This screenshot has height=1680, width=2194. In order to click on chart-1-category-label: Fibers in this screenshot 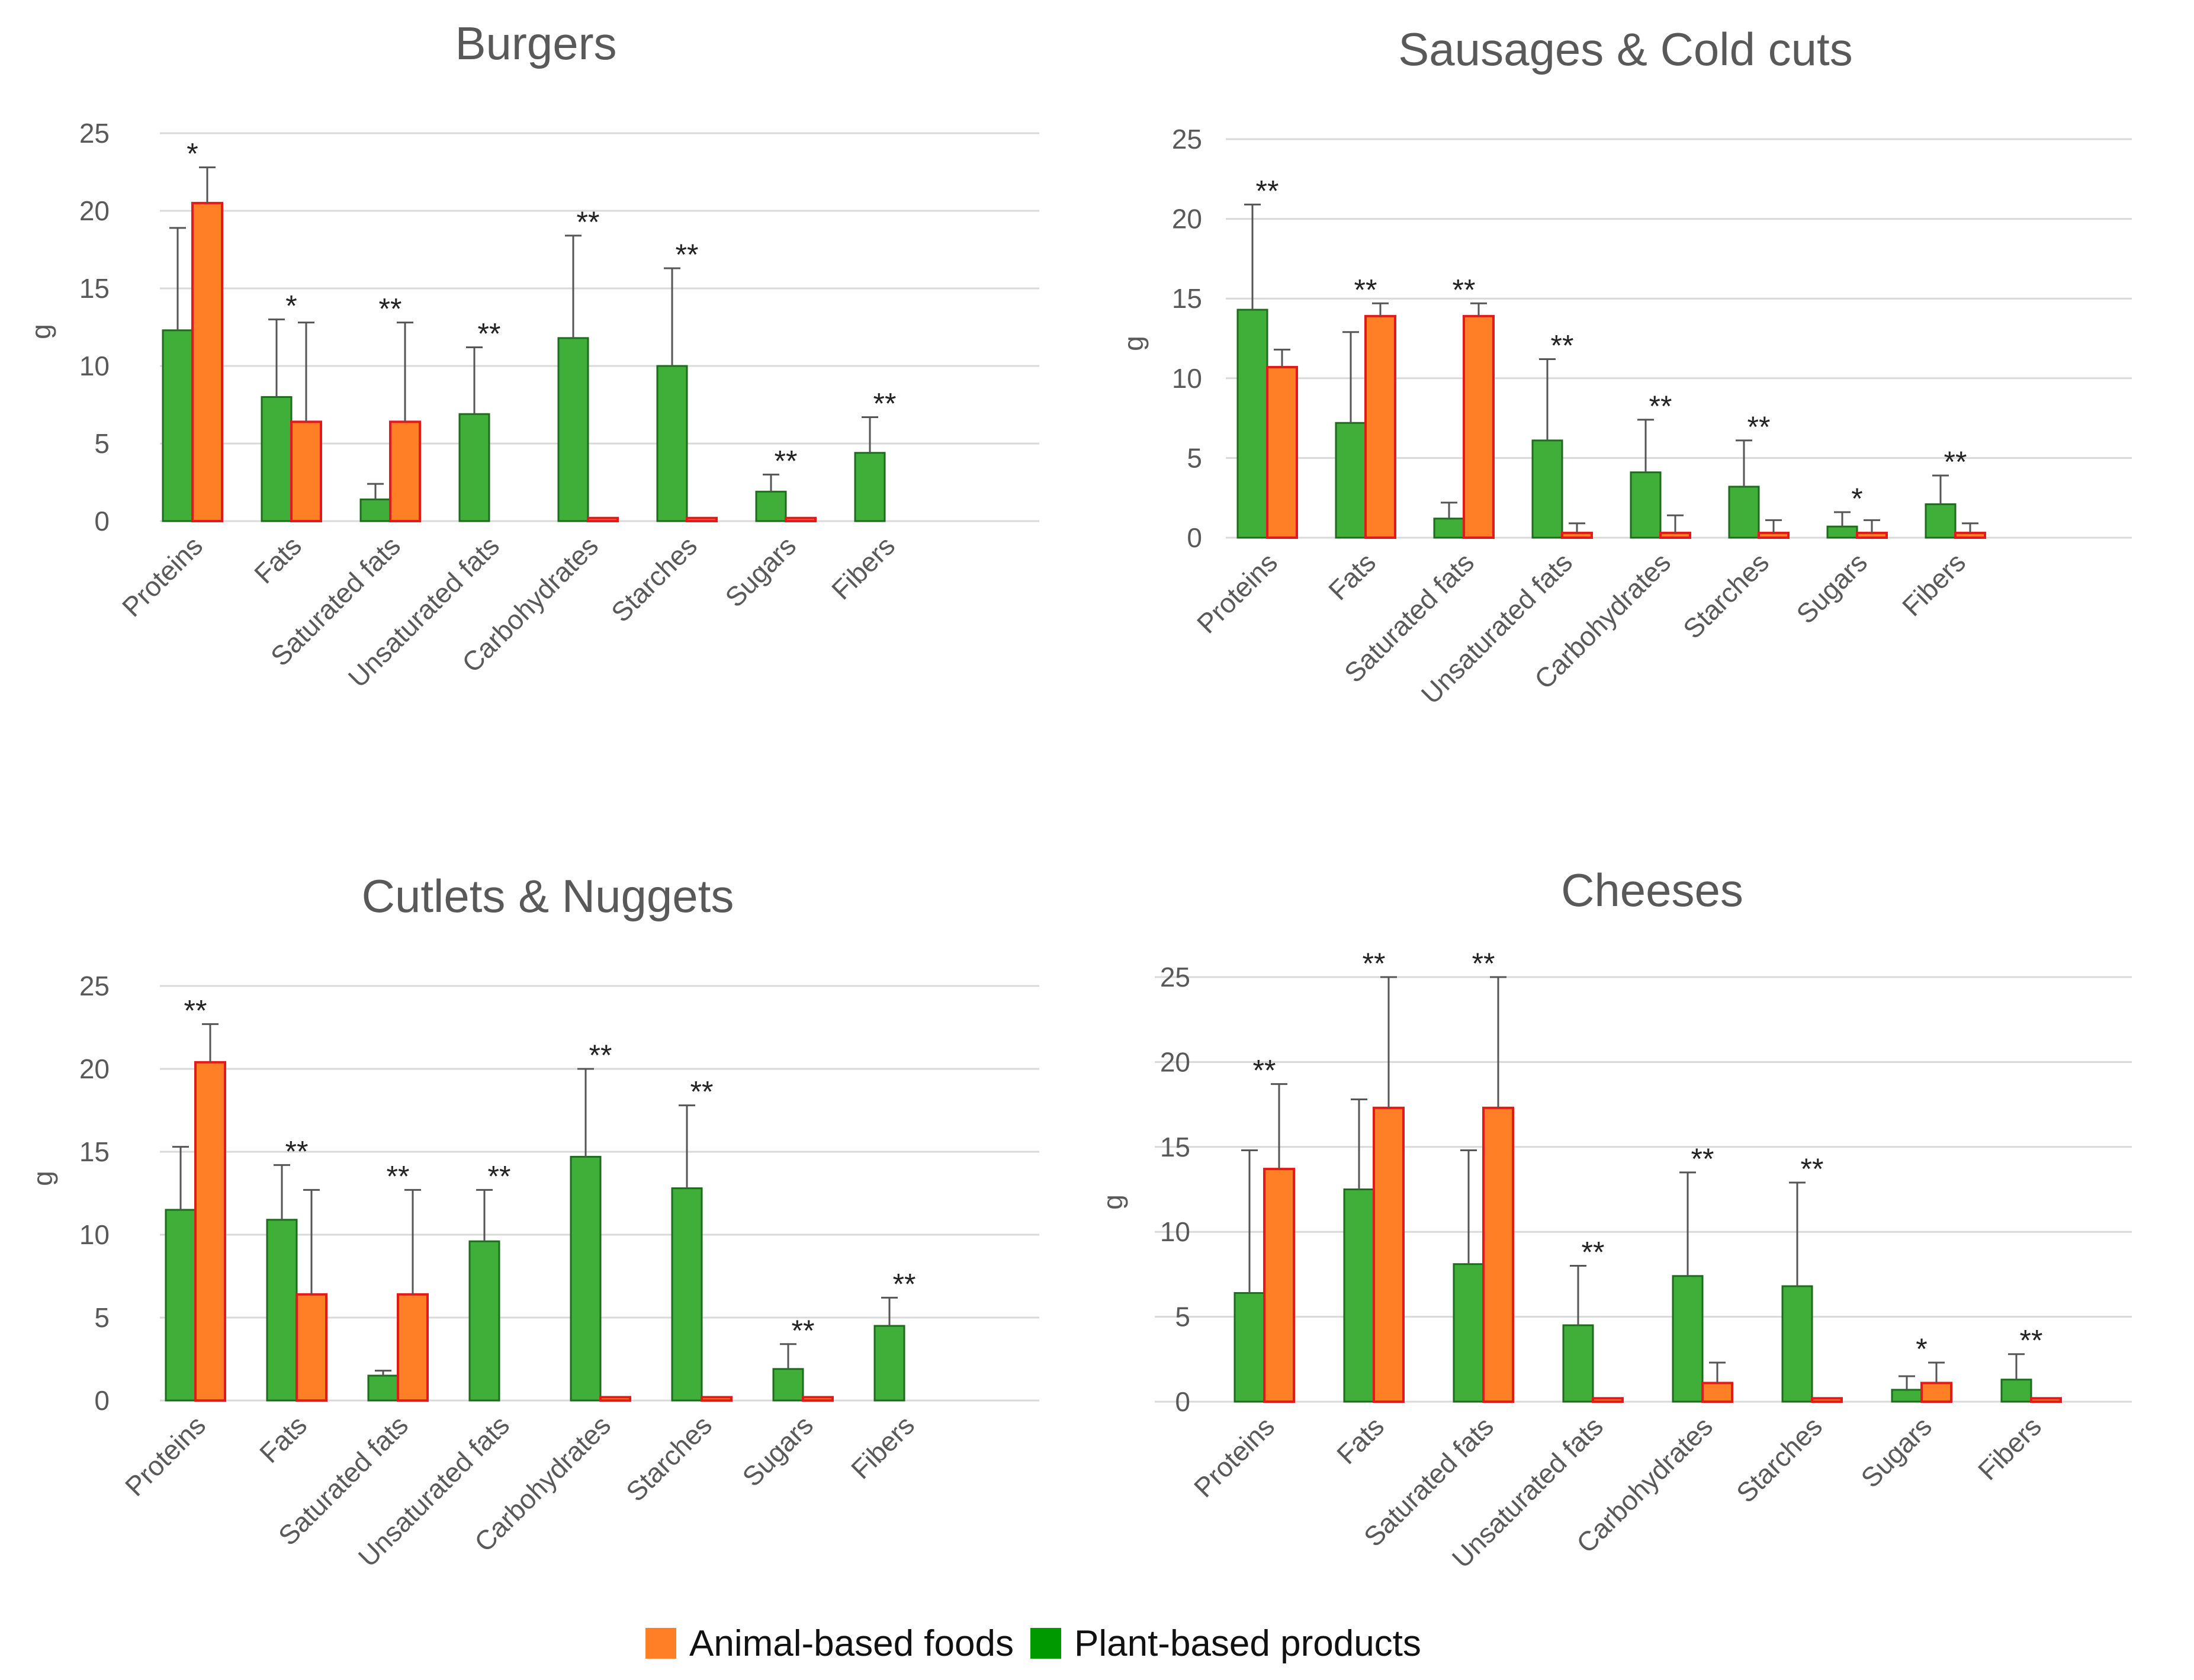, I will do `click(1933, 584)`.